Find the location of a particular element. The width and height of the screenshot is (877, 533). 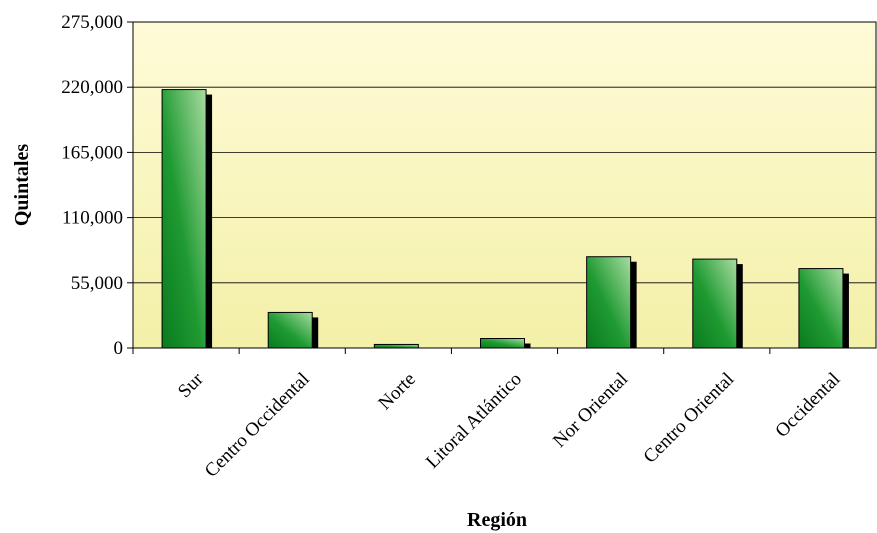

y-tick-label: 275,000 is located at coordinates (92, 22).